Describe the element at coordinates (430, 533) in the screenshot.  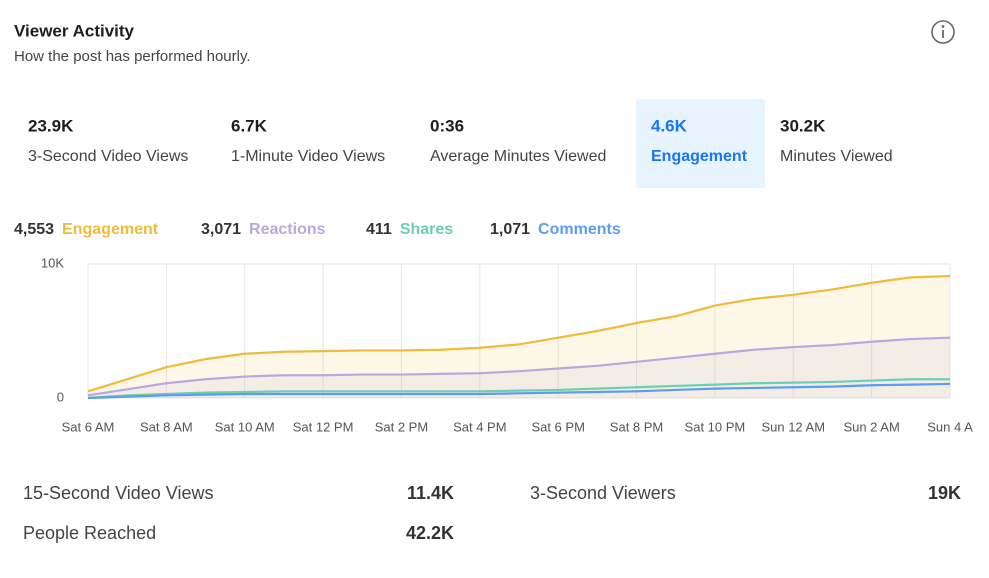
I see `stat-value: 42.2K` at that location.